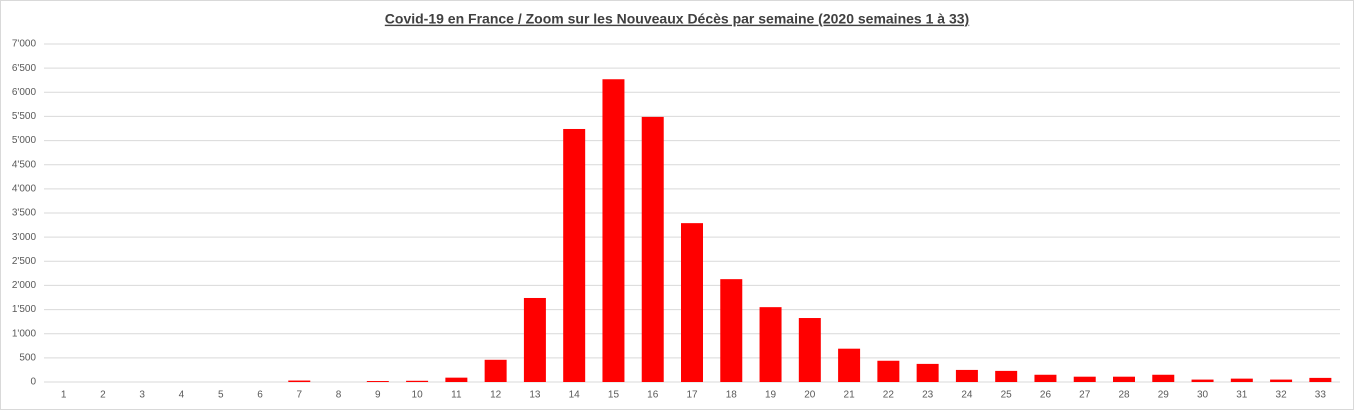 The image size is (1354, 410). What do you see at coordinates (24, 188) in the screenshot?
I see `y-tick-label: 4'000` at bounding box center [24, 188].